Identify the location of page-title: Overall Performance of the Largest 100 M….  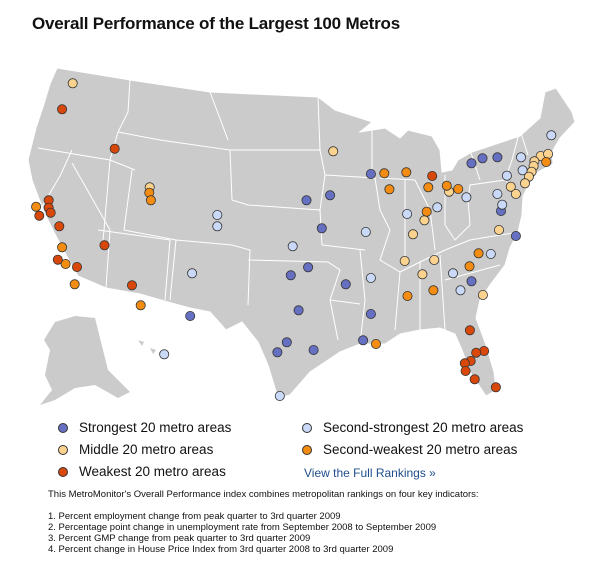
(216, 23).